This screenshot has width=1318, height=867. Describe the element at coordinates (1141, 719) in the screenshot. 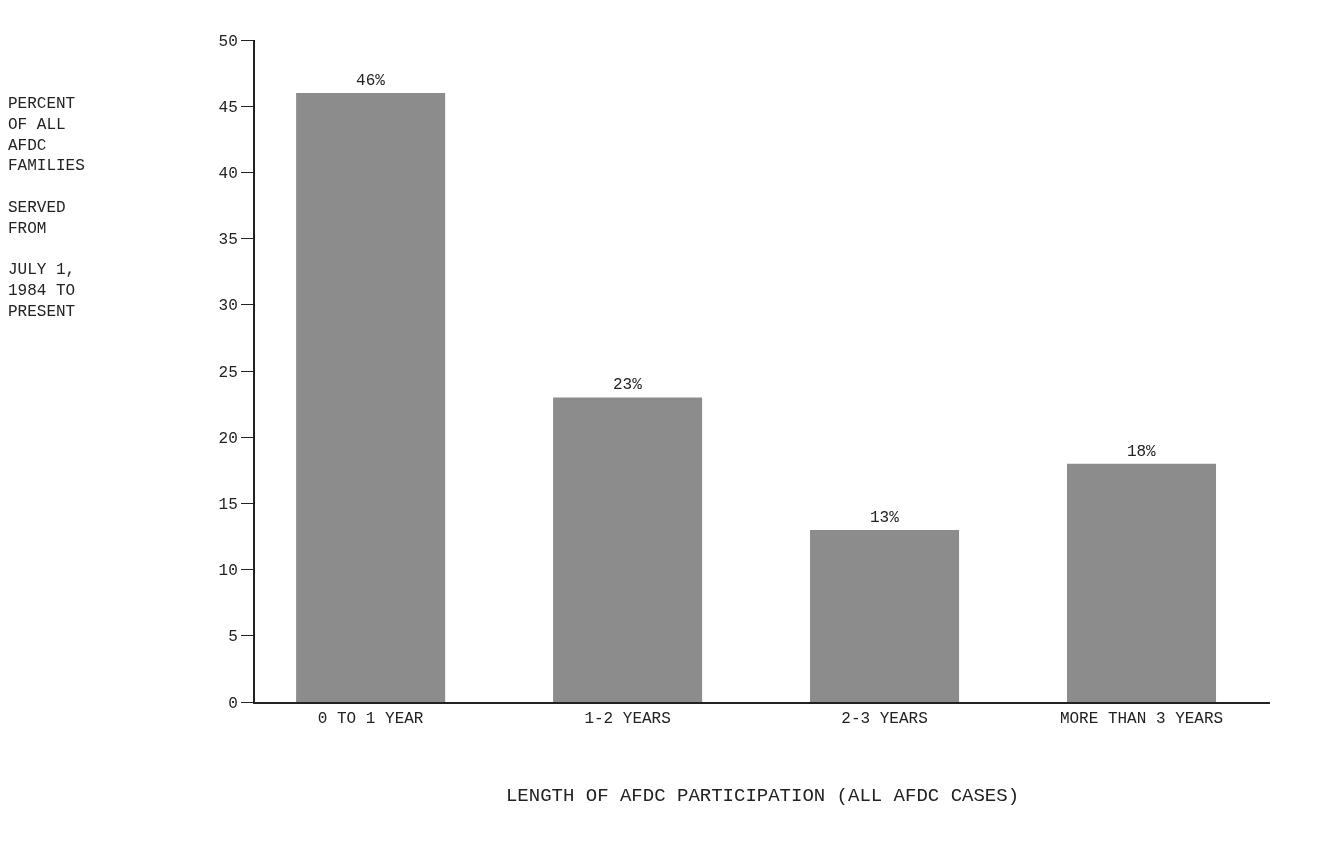

I see `x-tick-label: MORE THAN 3 YEARS` at that location.